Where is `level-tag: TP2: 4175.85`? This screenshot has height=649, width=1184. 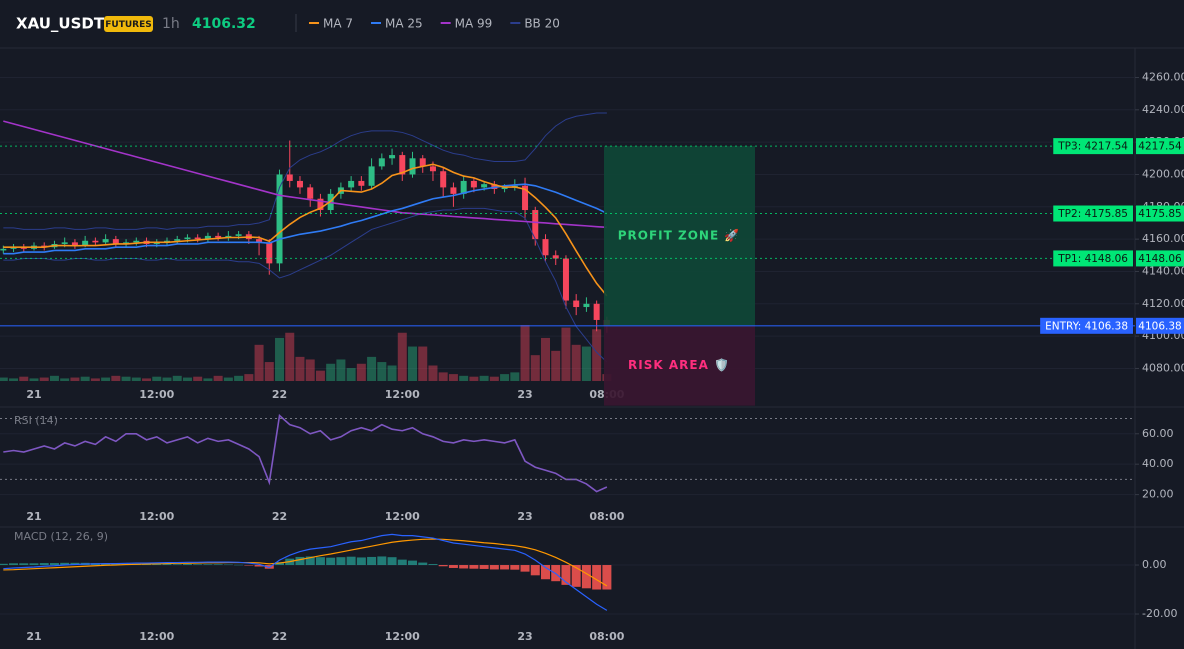
level-tag: TP2: 4175.85 is located at coordinates (1092, 214).